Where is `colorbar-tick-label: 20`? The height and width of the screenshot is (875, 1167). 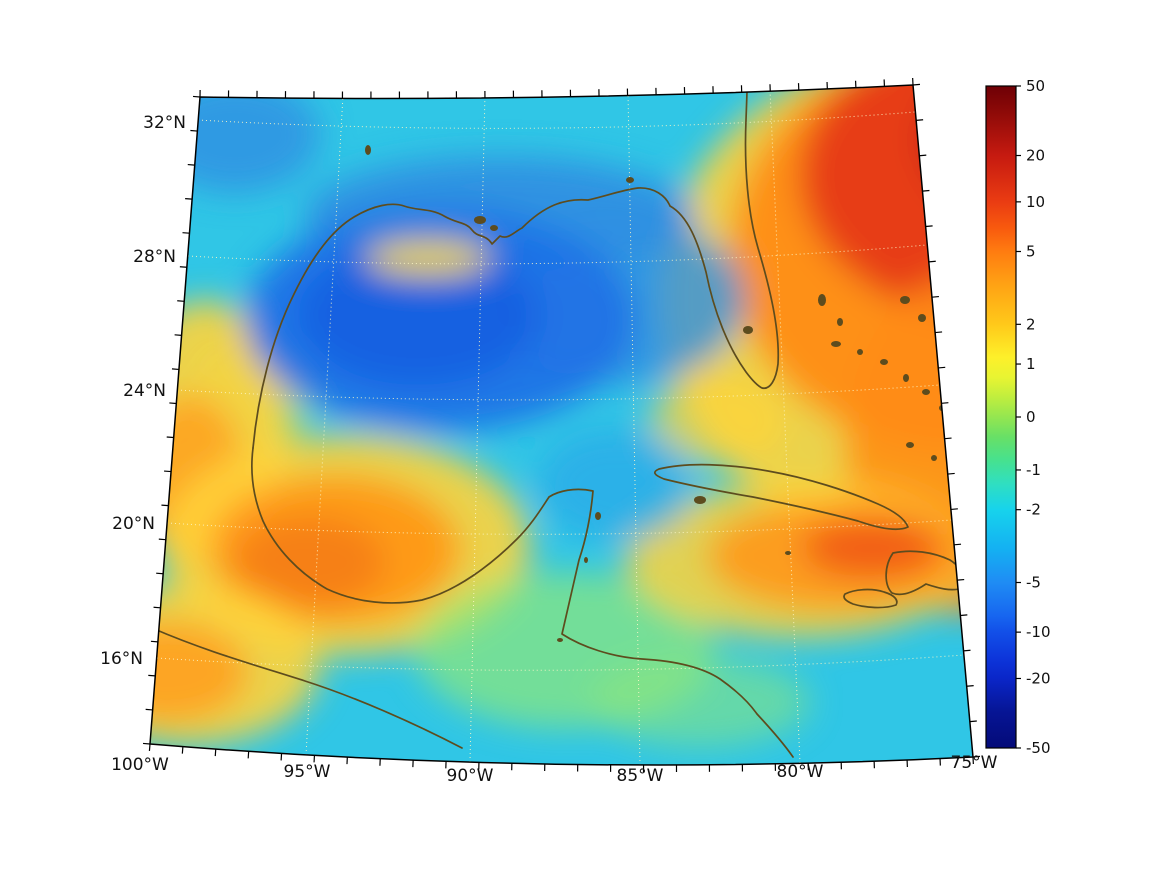
colorbar-tick-label: 20 is located at coordinates (1035, 156).